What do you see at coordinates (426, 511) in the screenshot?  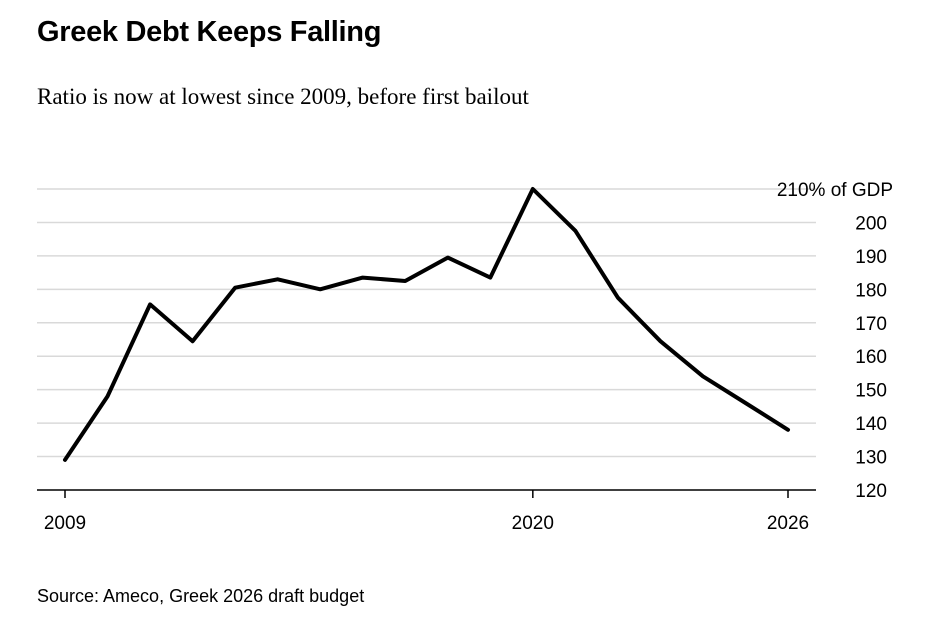 I see `x-axis: 2009 2020 2026` at bounding box center [426, 511].